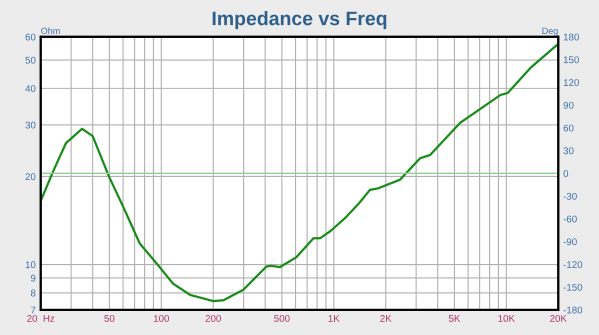 This screenshot has height=335, width=599. I want to click on y-axis-title: Ohm, so click(50, 30).